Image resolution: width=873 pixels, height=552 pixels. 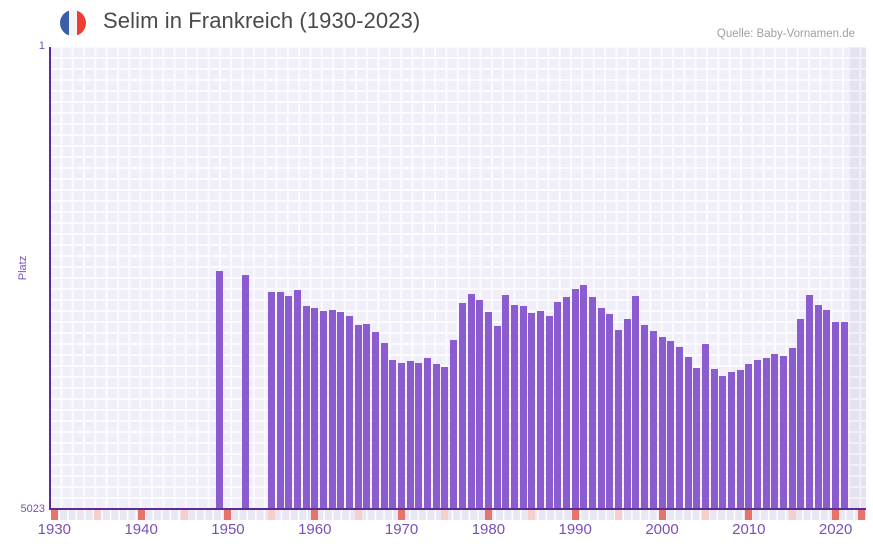 I want to click on x-axis-tick-label: 2020, so click(x=835, y=529).